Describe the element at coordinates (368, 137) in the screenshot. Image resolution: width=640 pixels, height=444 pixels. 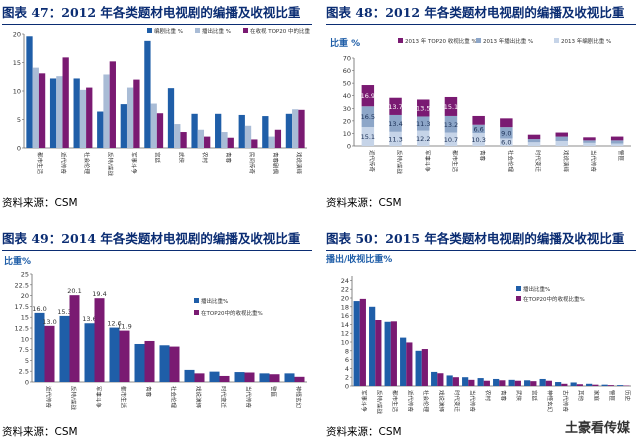
I see `data-label: 15.1` at that location.